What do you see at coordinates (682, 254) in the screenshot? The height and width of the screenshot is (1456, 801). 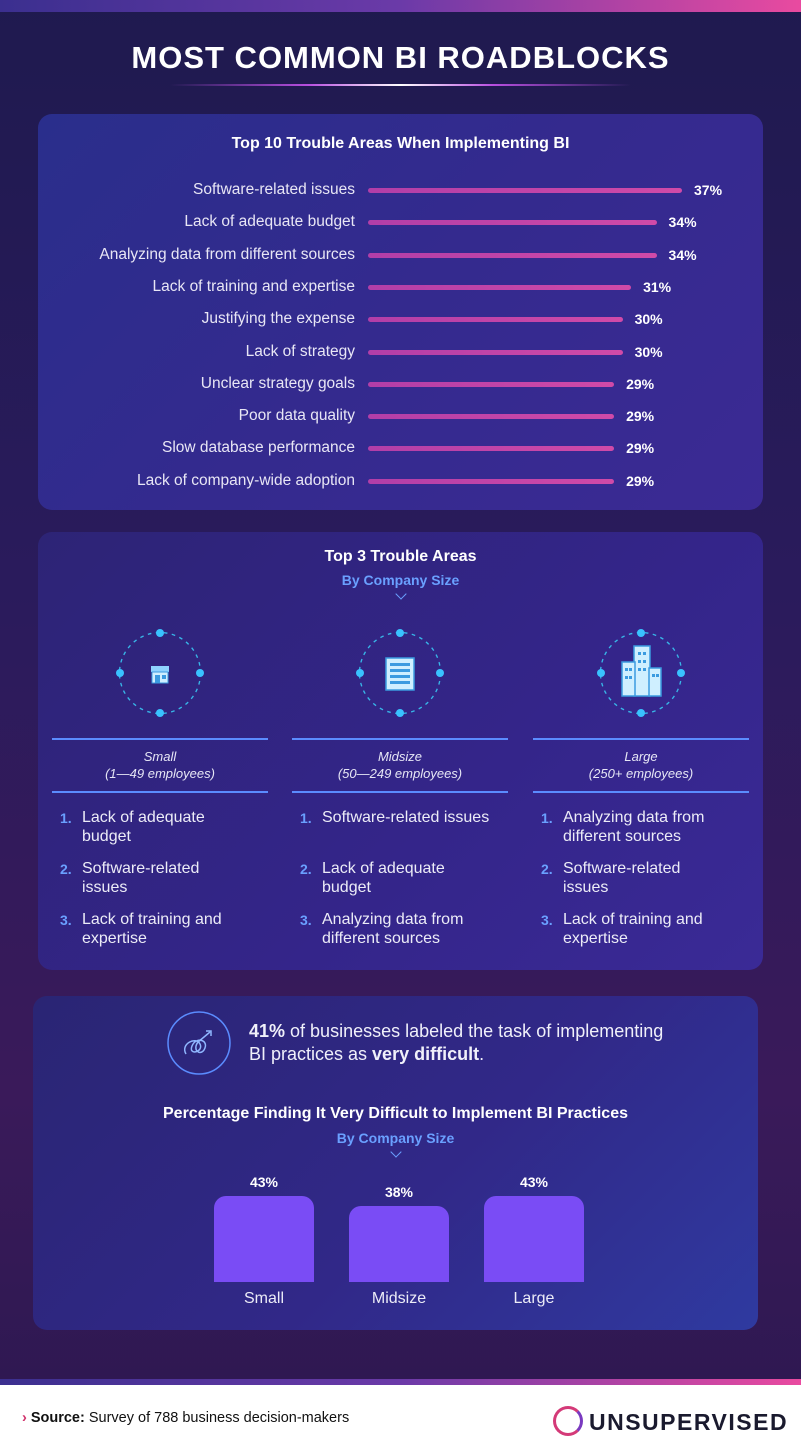 I see `bar-value-label: 34%` at bounding box center [682, 254].